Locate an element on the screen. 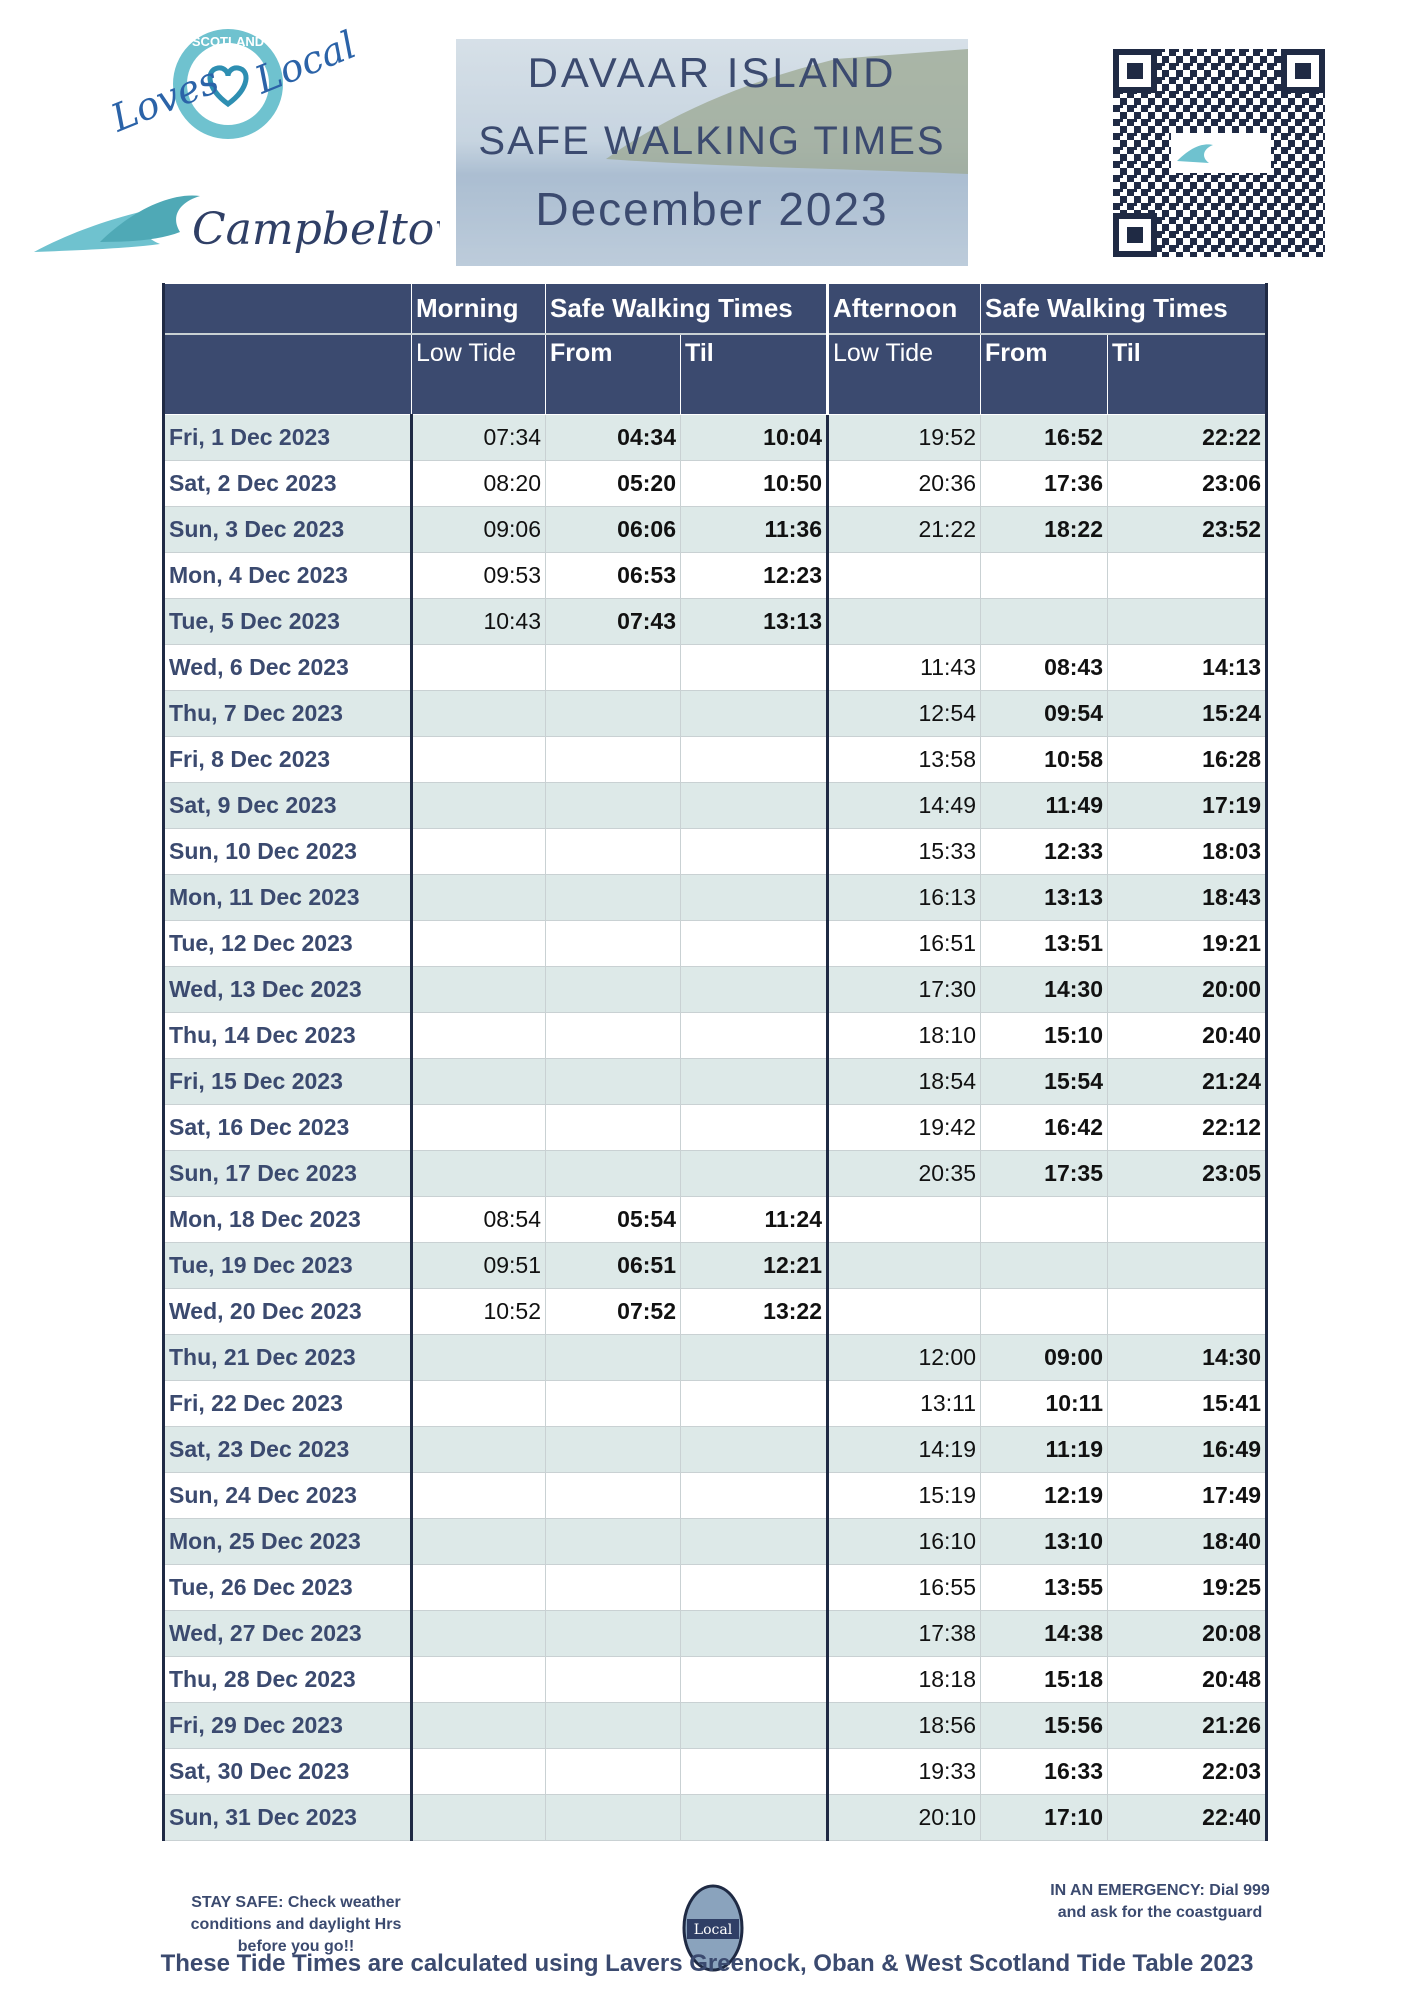 The width and height of the screenshot is (1414, 2000). loves-local-logo: SCOTLAND Loves Local is located at coordinates (235, 82).